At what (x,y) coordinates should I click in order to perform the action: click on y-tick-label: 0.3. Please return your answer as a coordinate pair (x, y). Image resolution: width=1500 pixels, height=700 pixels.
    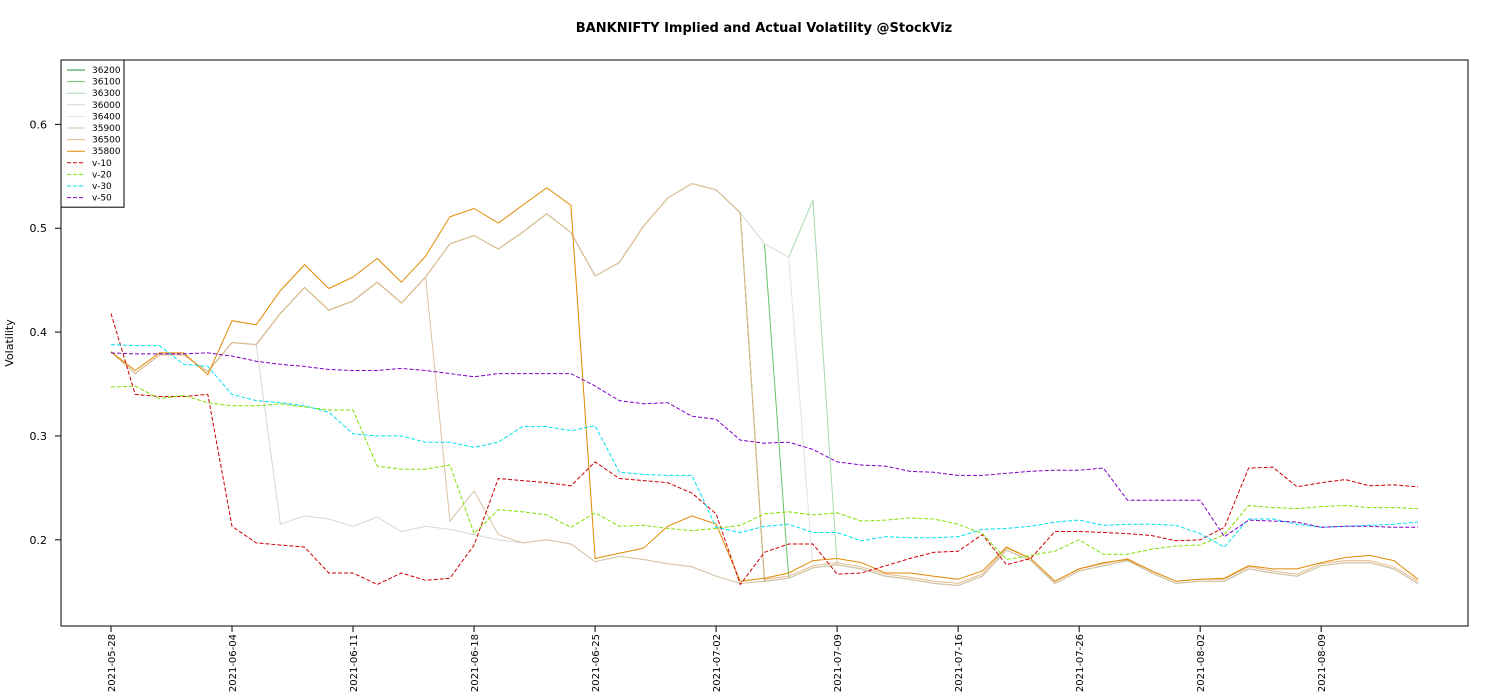
    Looking at the image, I should click on (39, 436).